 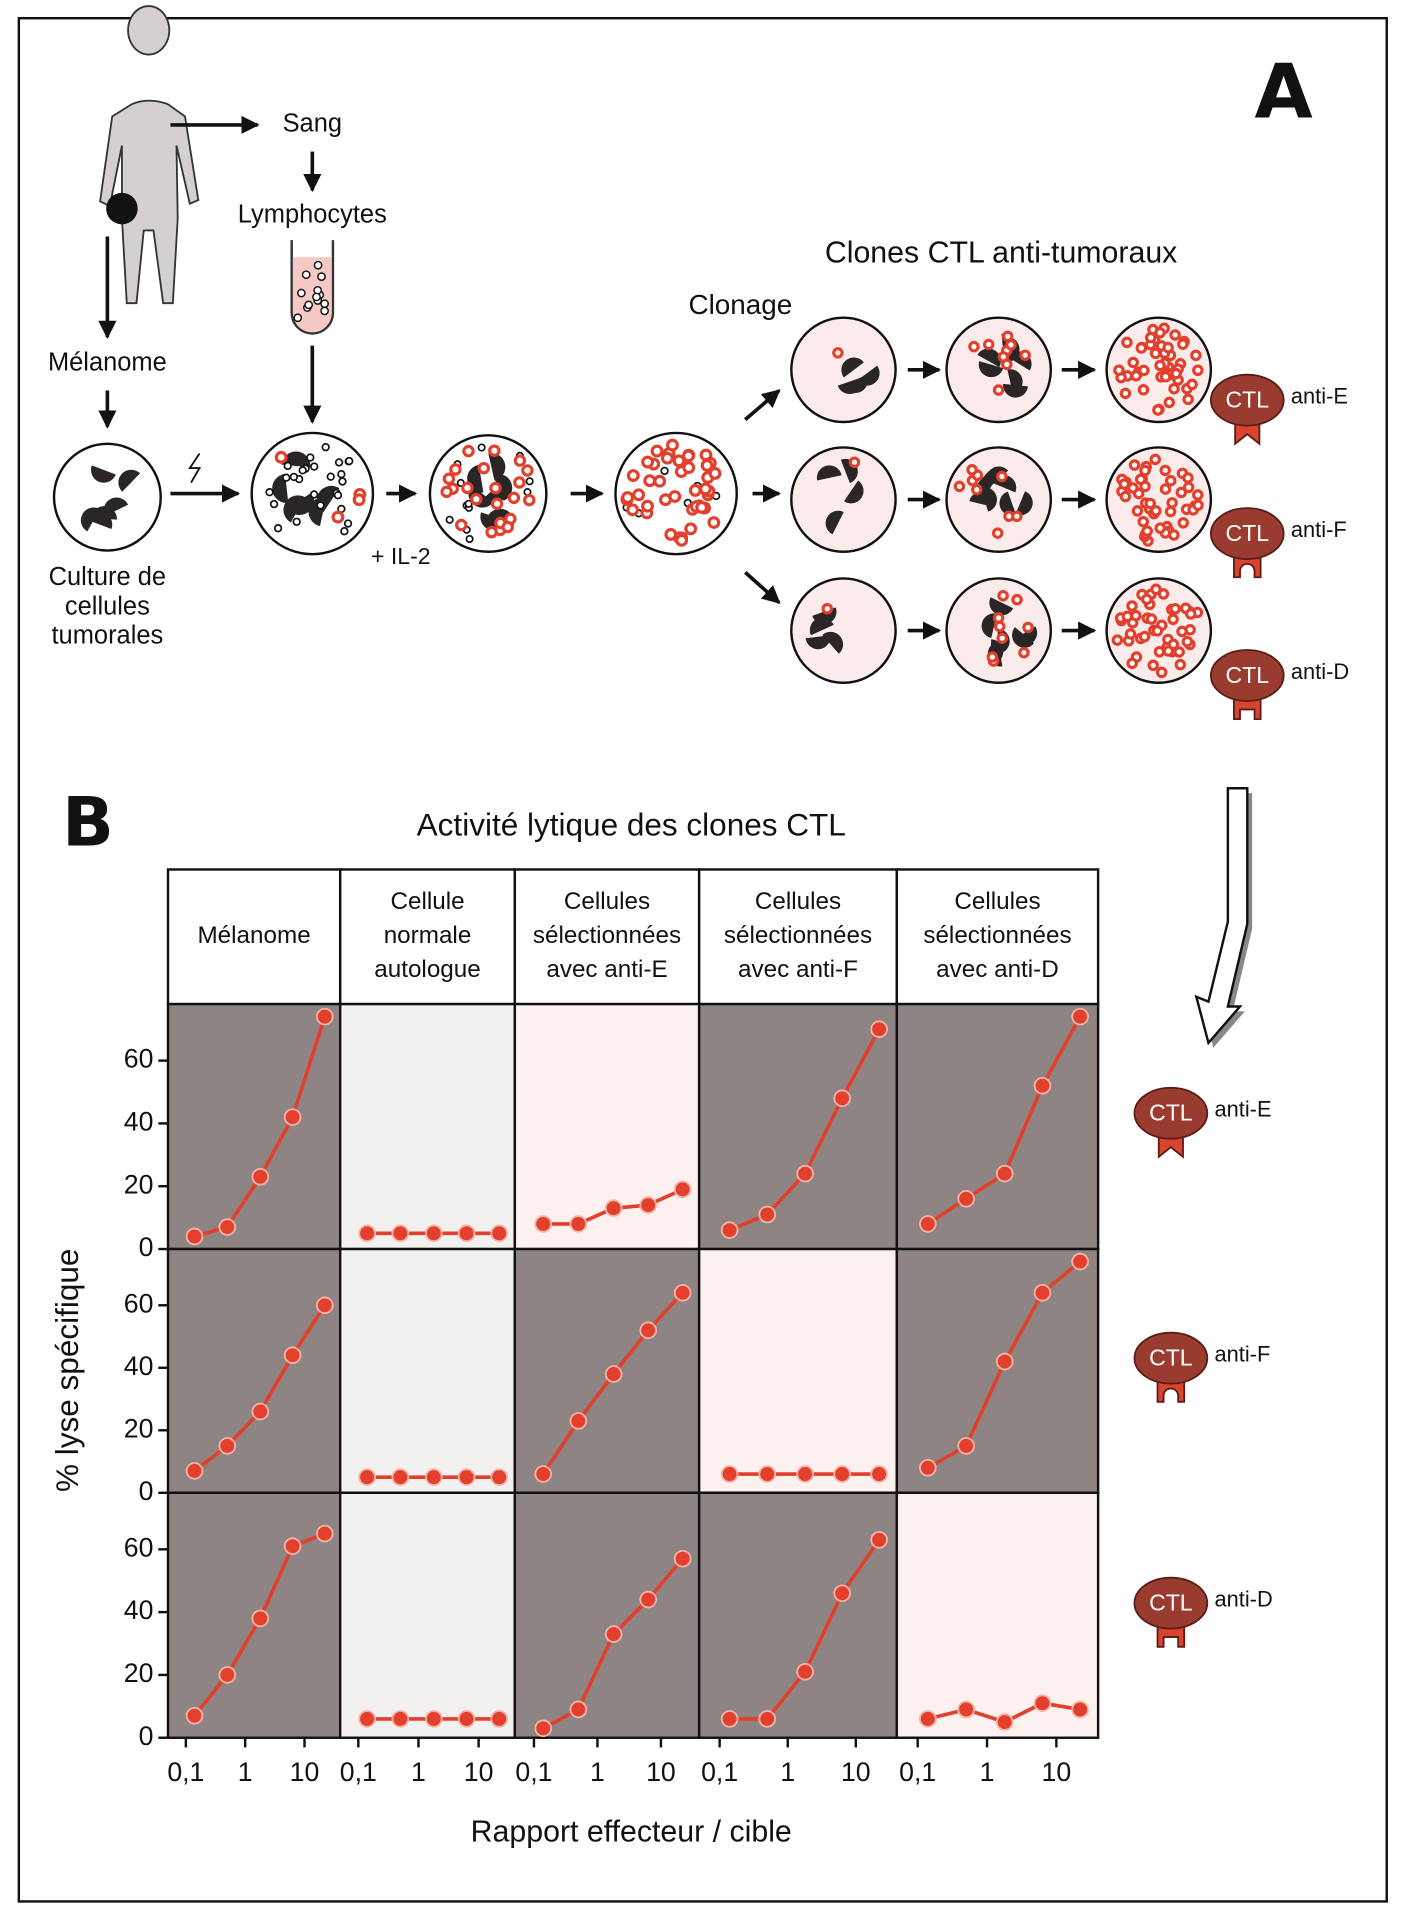 I want to click on label-sang: Sang, so click(x=312, y=124).